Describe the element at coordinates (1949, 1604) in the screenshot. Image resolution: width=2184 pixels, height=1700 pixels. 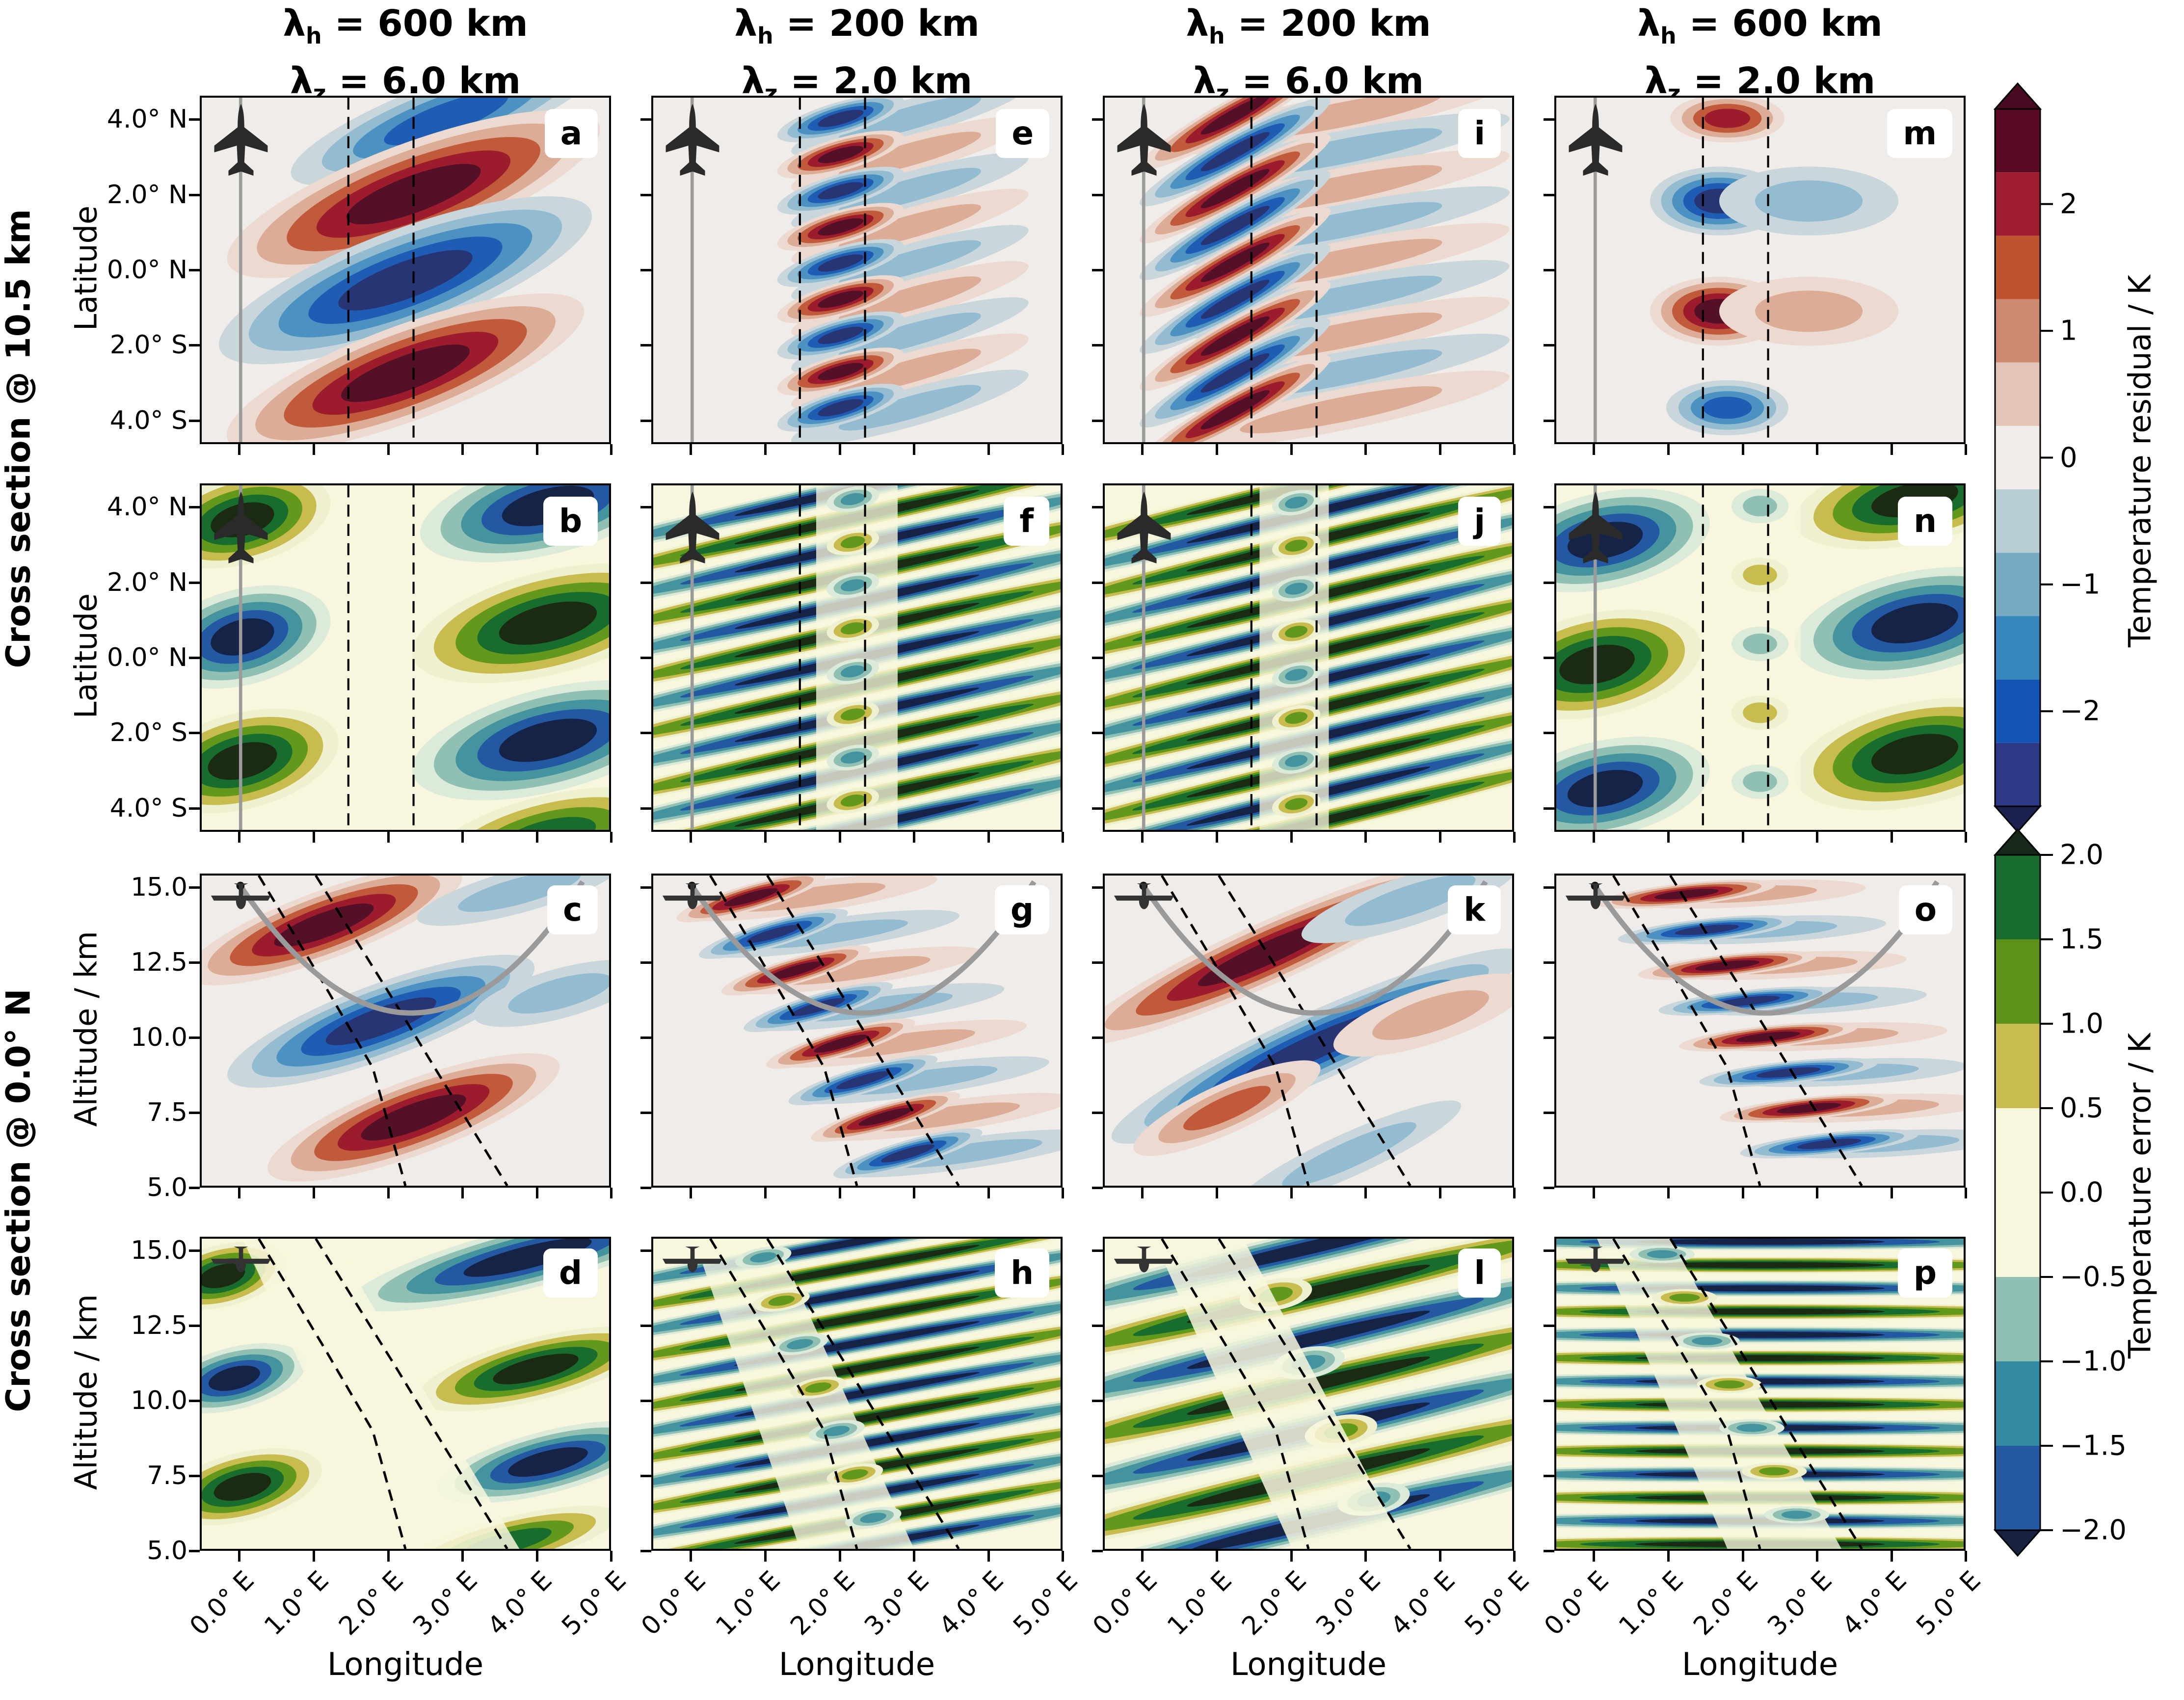
I see `x-tick-label-text: 5.0° E` at that location.